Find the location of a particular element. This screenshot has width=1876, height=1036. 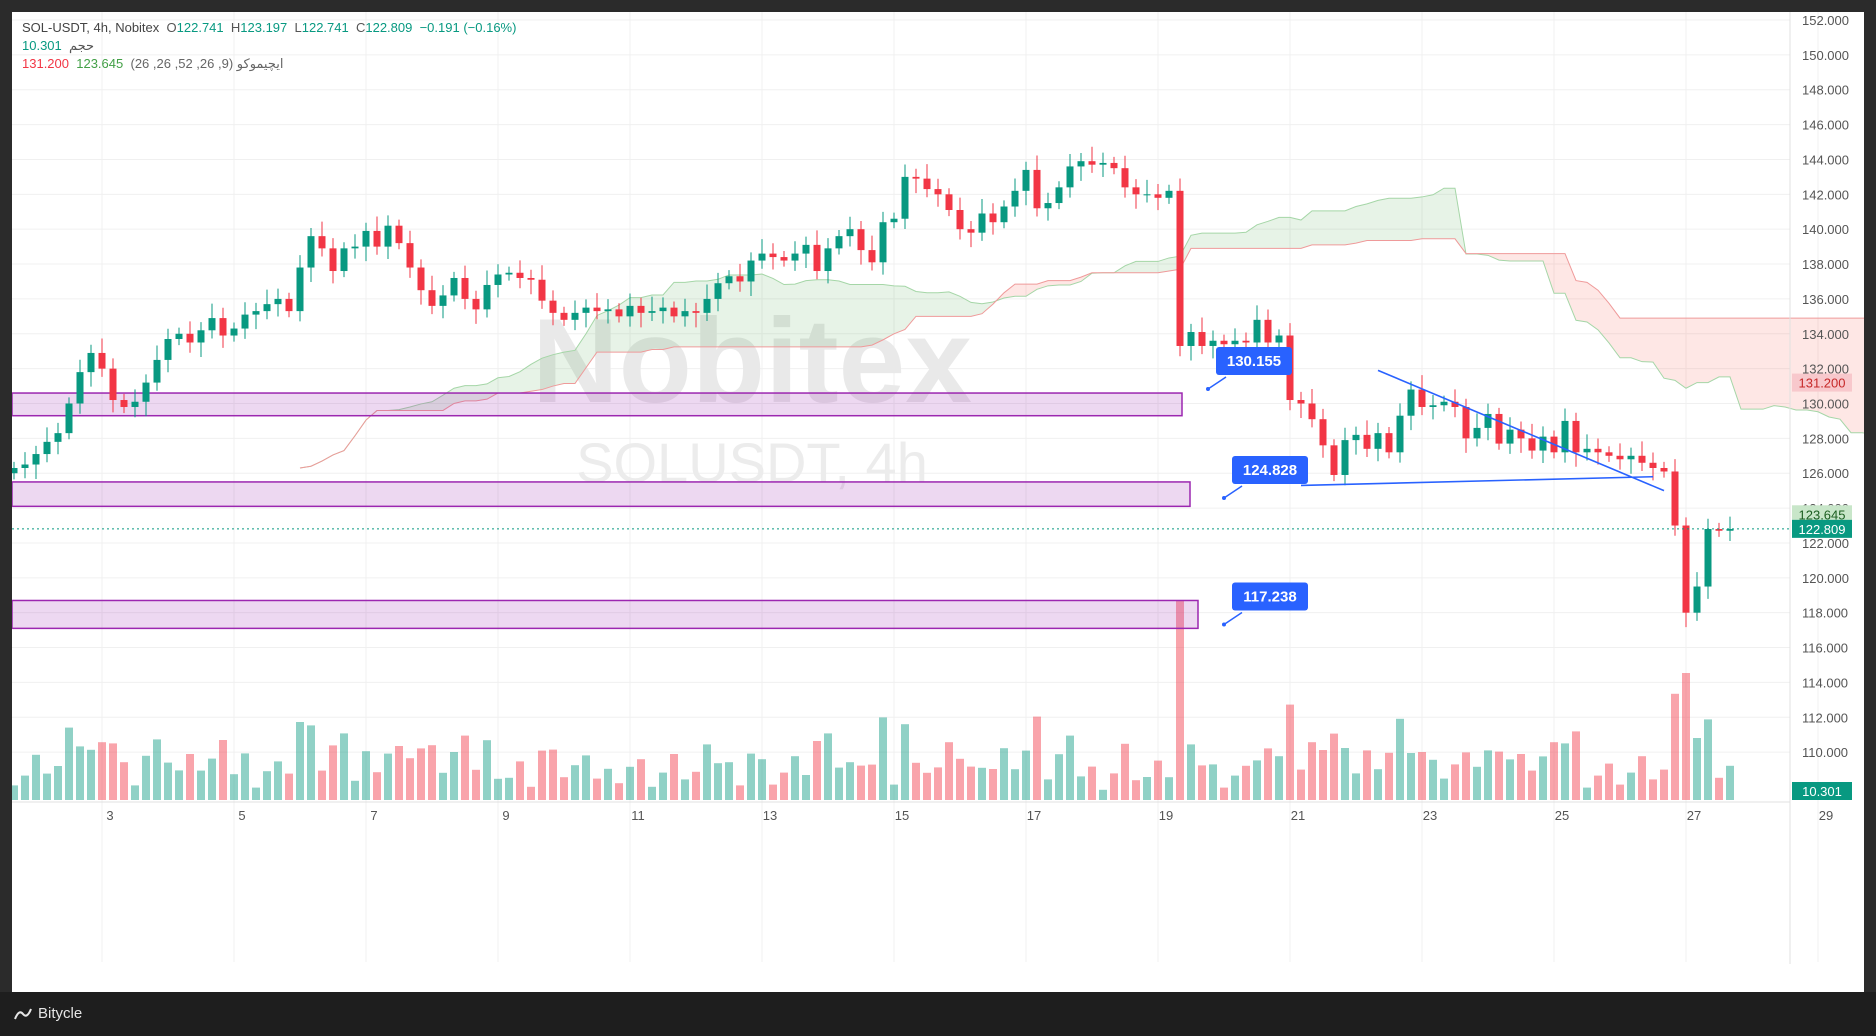

change-value: −0.191 (−0.16%) is located at coordinates (468, 27).